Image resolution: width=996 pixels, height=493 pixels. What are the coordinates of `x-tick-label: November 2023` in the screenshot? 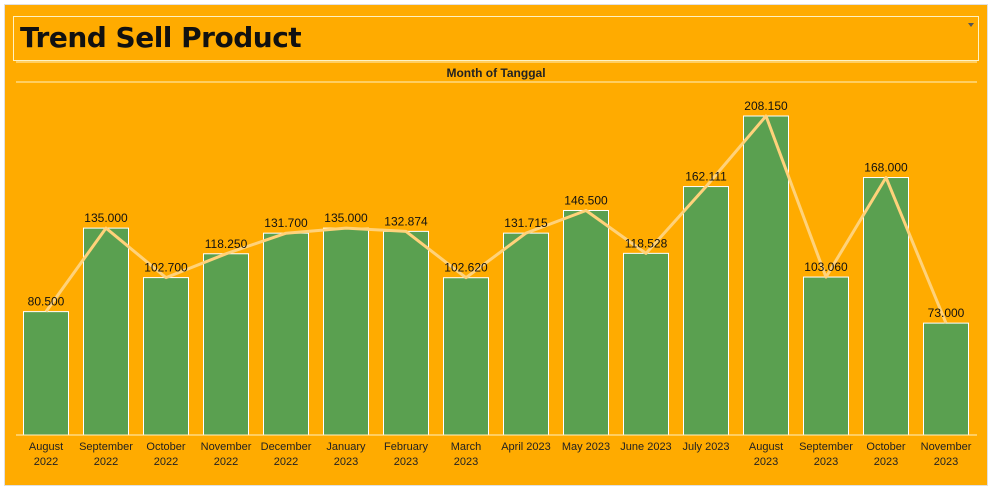 It's located at (946, 454).